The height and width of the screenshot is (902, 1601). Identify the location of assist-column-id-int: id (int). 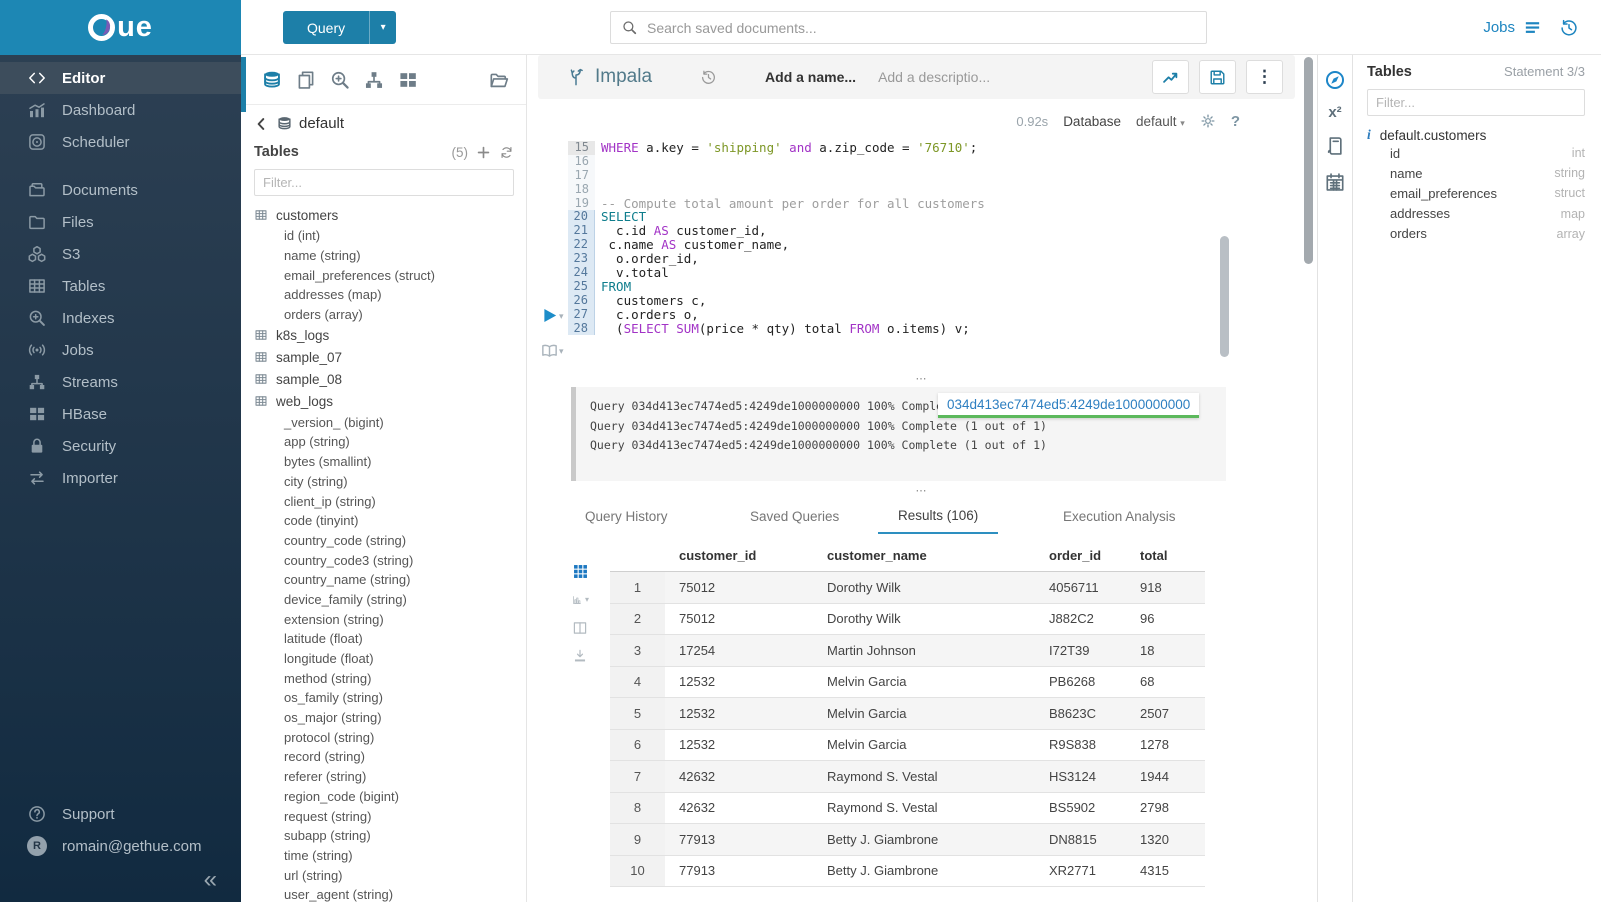
(384, 236).